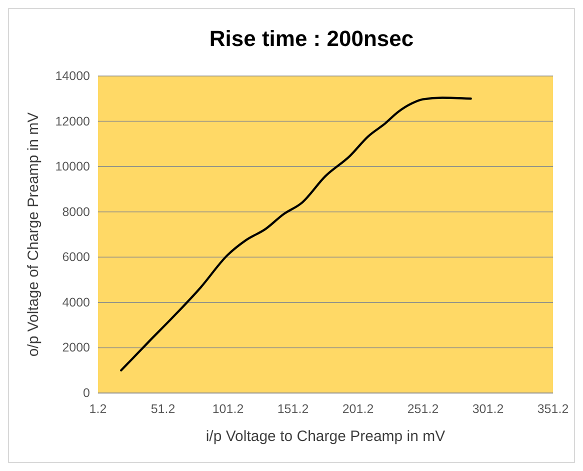 The image size is (583, 471). I want to click on x-tick-label: 1.2, so click(98, 409).